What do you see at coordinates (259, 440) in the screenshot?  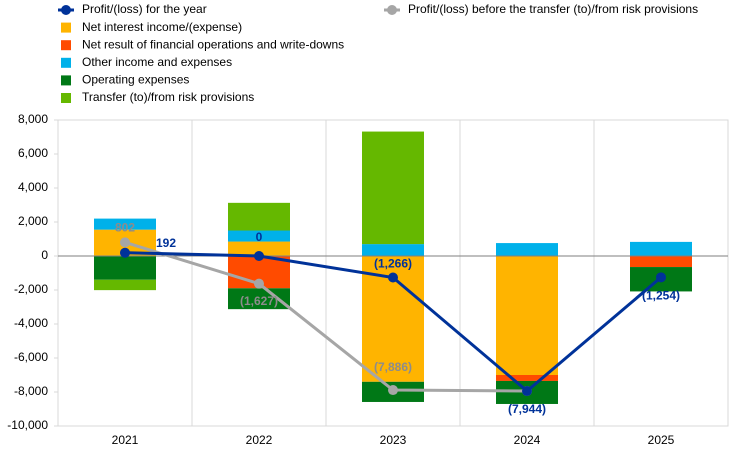 I see `x-tick-label: 2022` at bounding box center [259, 440].